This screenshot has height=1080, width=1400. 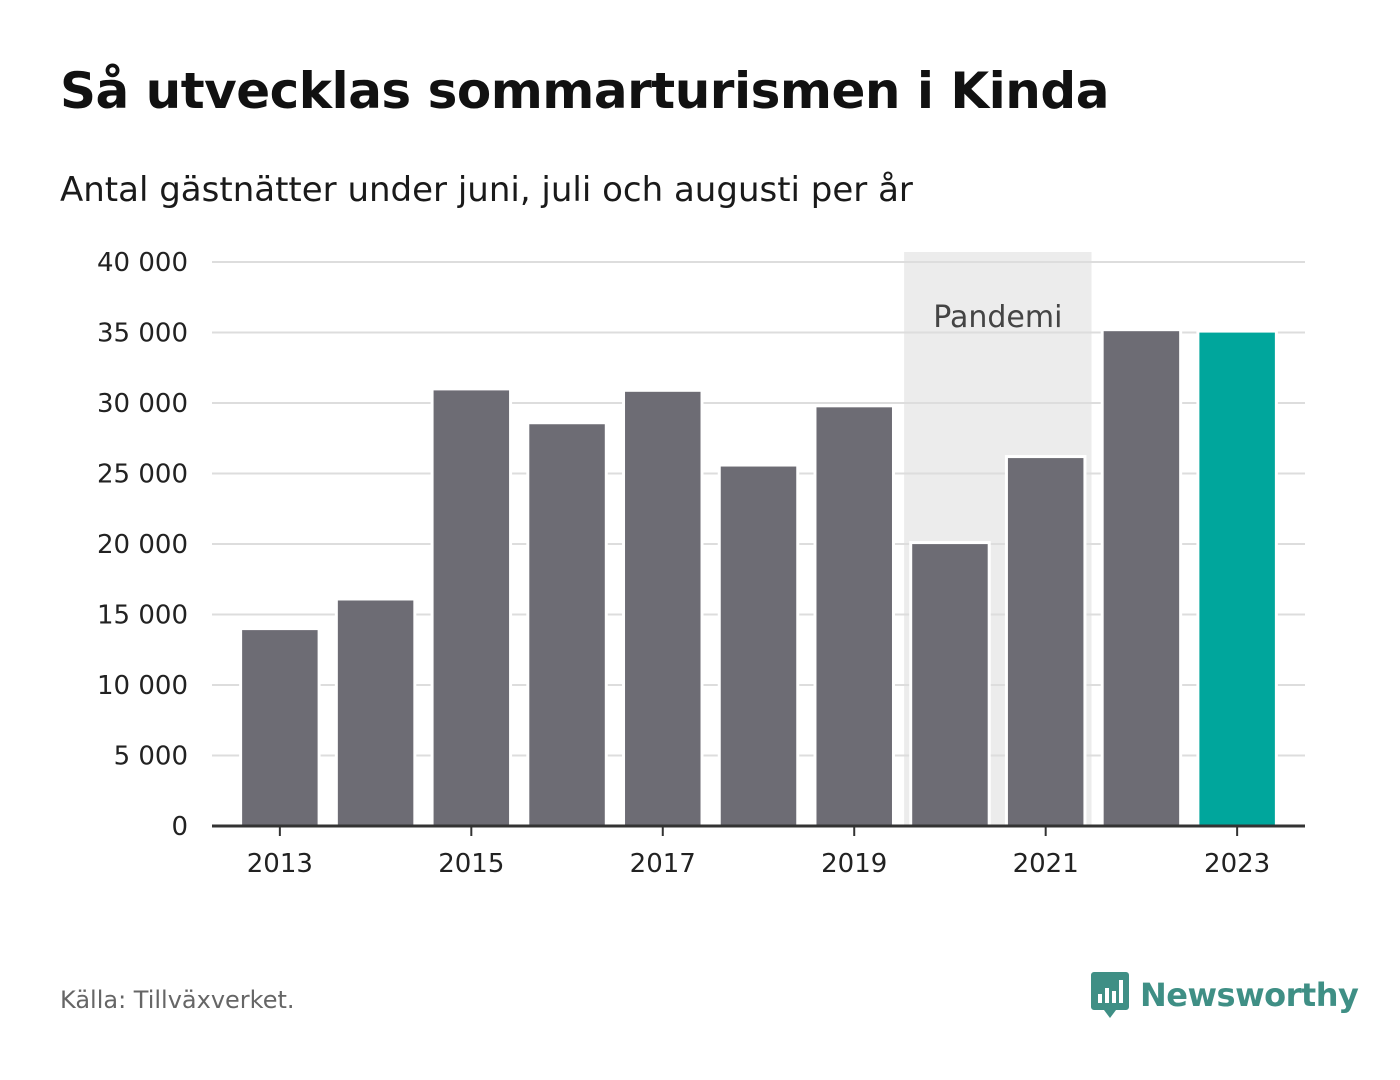 What do you see at coordinates (177, 1000) in the screenshot?
I see `source-note: Källa: Tillväxverket.` at bounding box center [177, 1000].